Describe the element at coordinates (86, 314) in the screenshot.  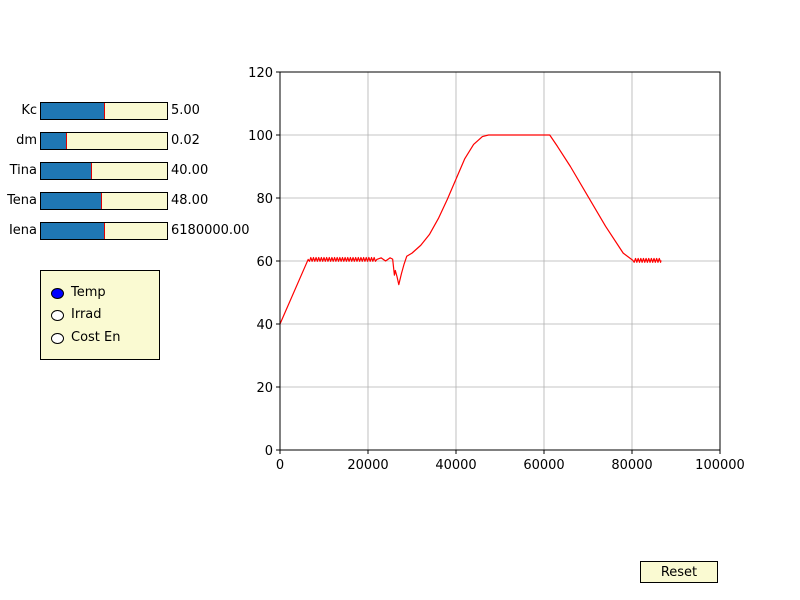
I see `radio-label: Irrad` at that location.